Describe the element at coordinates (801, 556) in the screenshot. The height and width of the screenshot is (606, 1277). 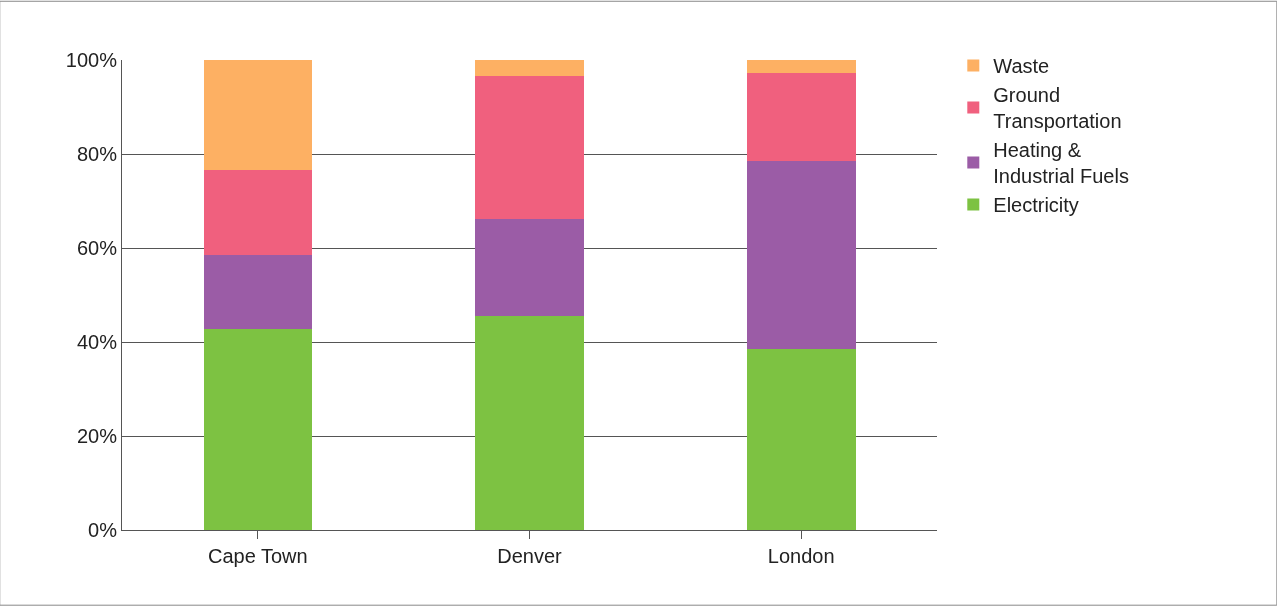
I see `x-tick-label: London` at that location.